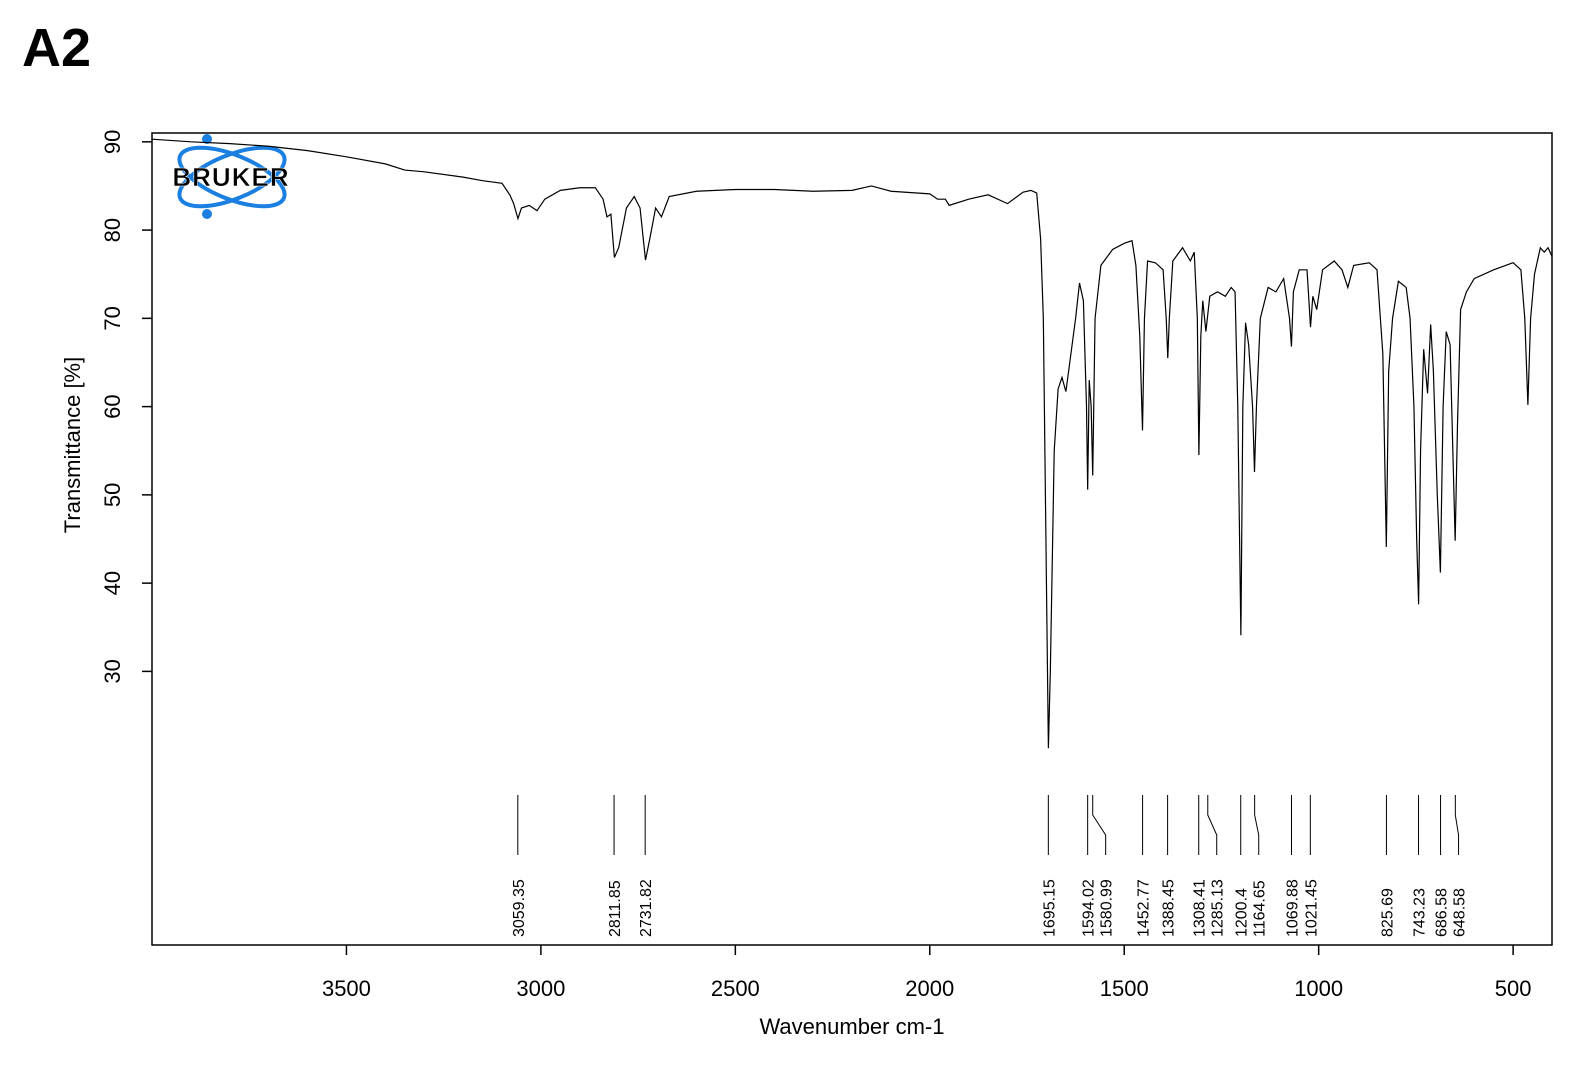 This screenshot has width=1575, height=1065. Describe the element at coordinates (646, 908) in the screenshot. I see `peak-label: 2731.82` at that location.